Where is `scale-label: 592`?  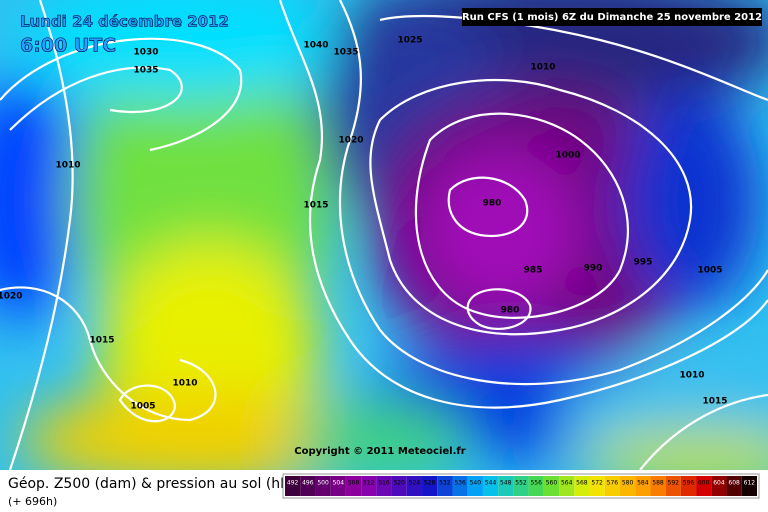 scale-label: 592 is located at coordinates (674, 483).